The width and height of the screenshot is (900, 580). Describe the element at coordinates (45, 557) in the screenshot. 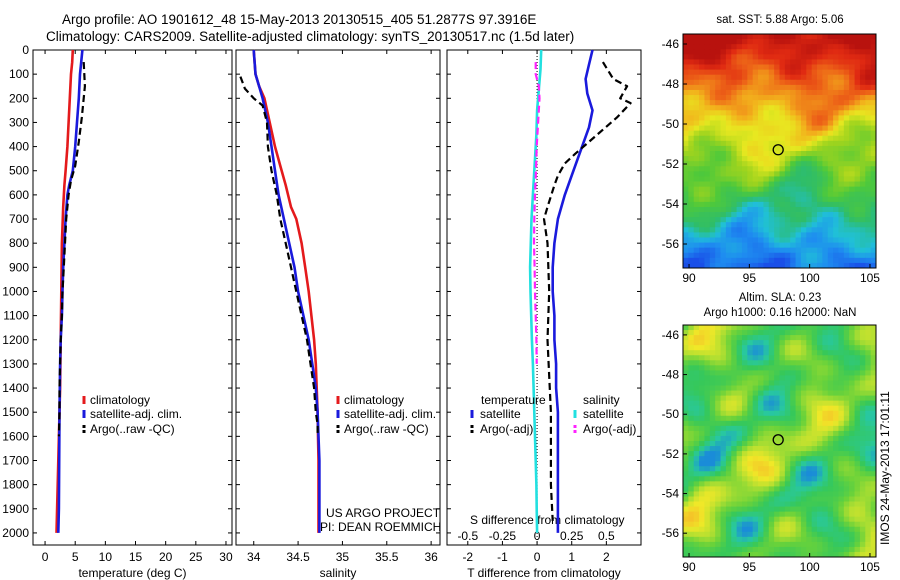

I see `temperature-xtick-label: 0` at that location.